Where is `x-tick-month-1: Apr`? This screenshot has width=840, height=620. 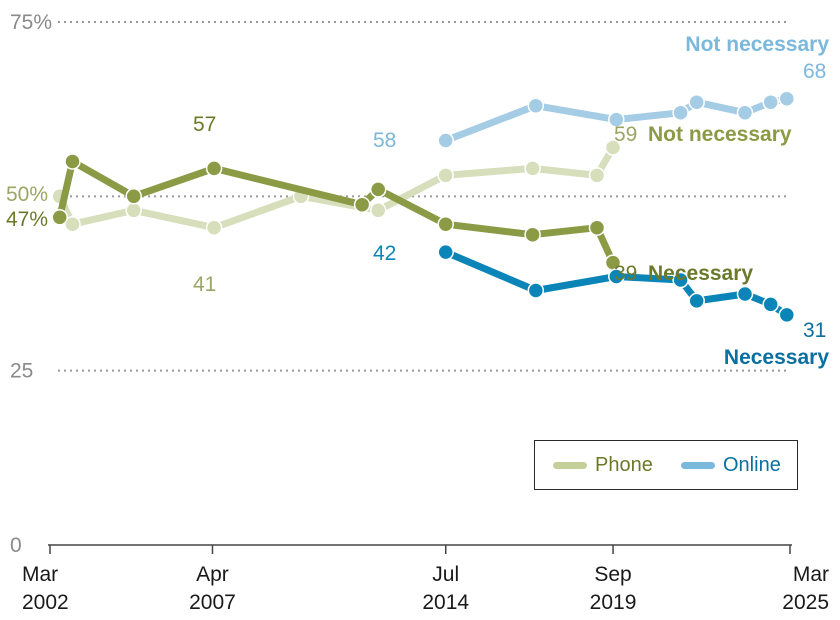
x-tick-month-1: Apr is located at coordinates (212, 574).